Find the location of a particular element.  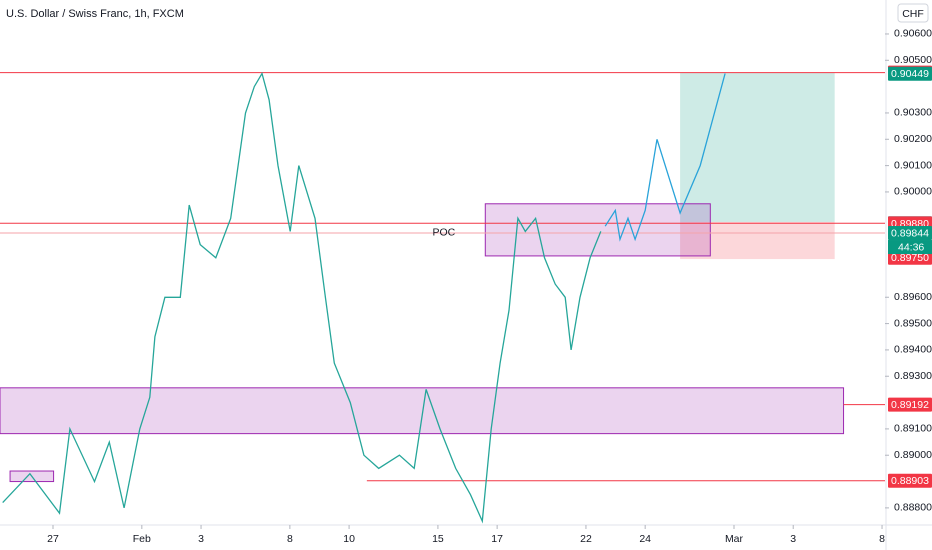

price-badge-label: 0.89192 is located at coordinates (910, 405).